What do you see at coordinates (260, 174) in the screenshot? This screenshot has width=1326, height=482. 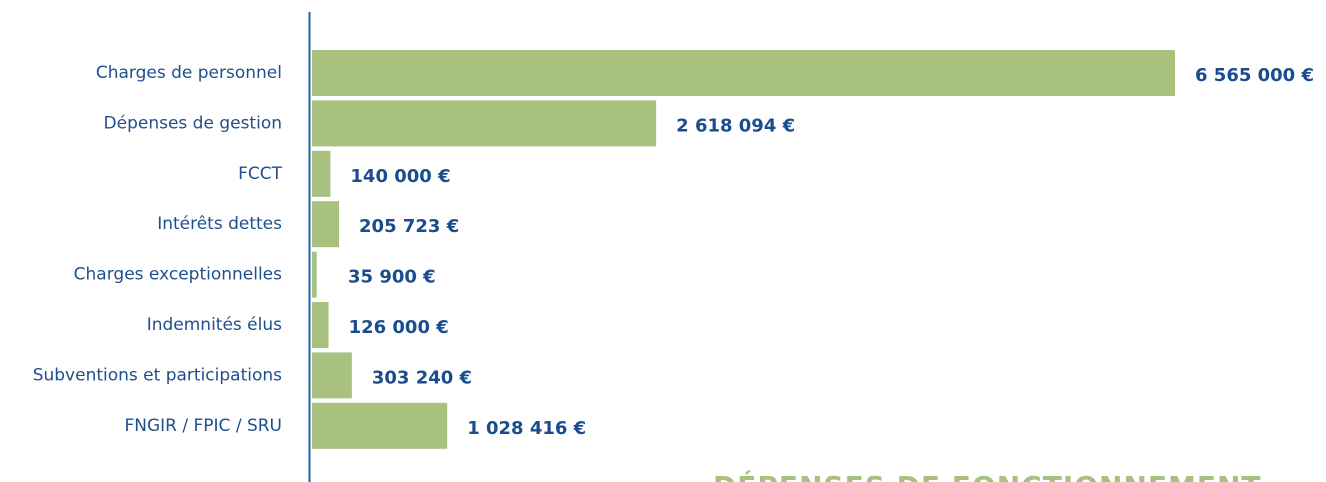 I see `category-label: FCCT` at bounding box center [260, 174].